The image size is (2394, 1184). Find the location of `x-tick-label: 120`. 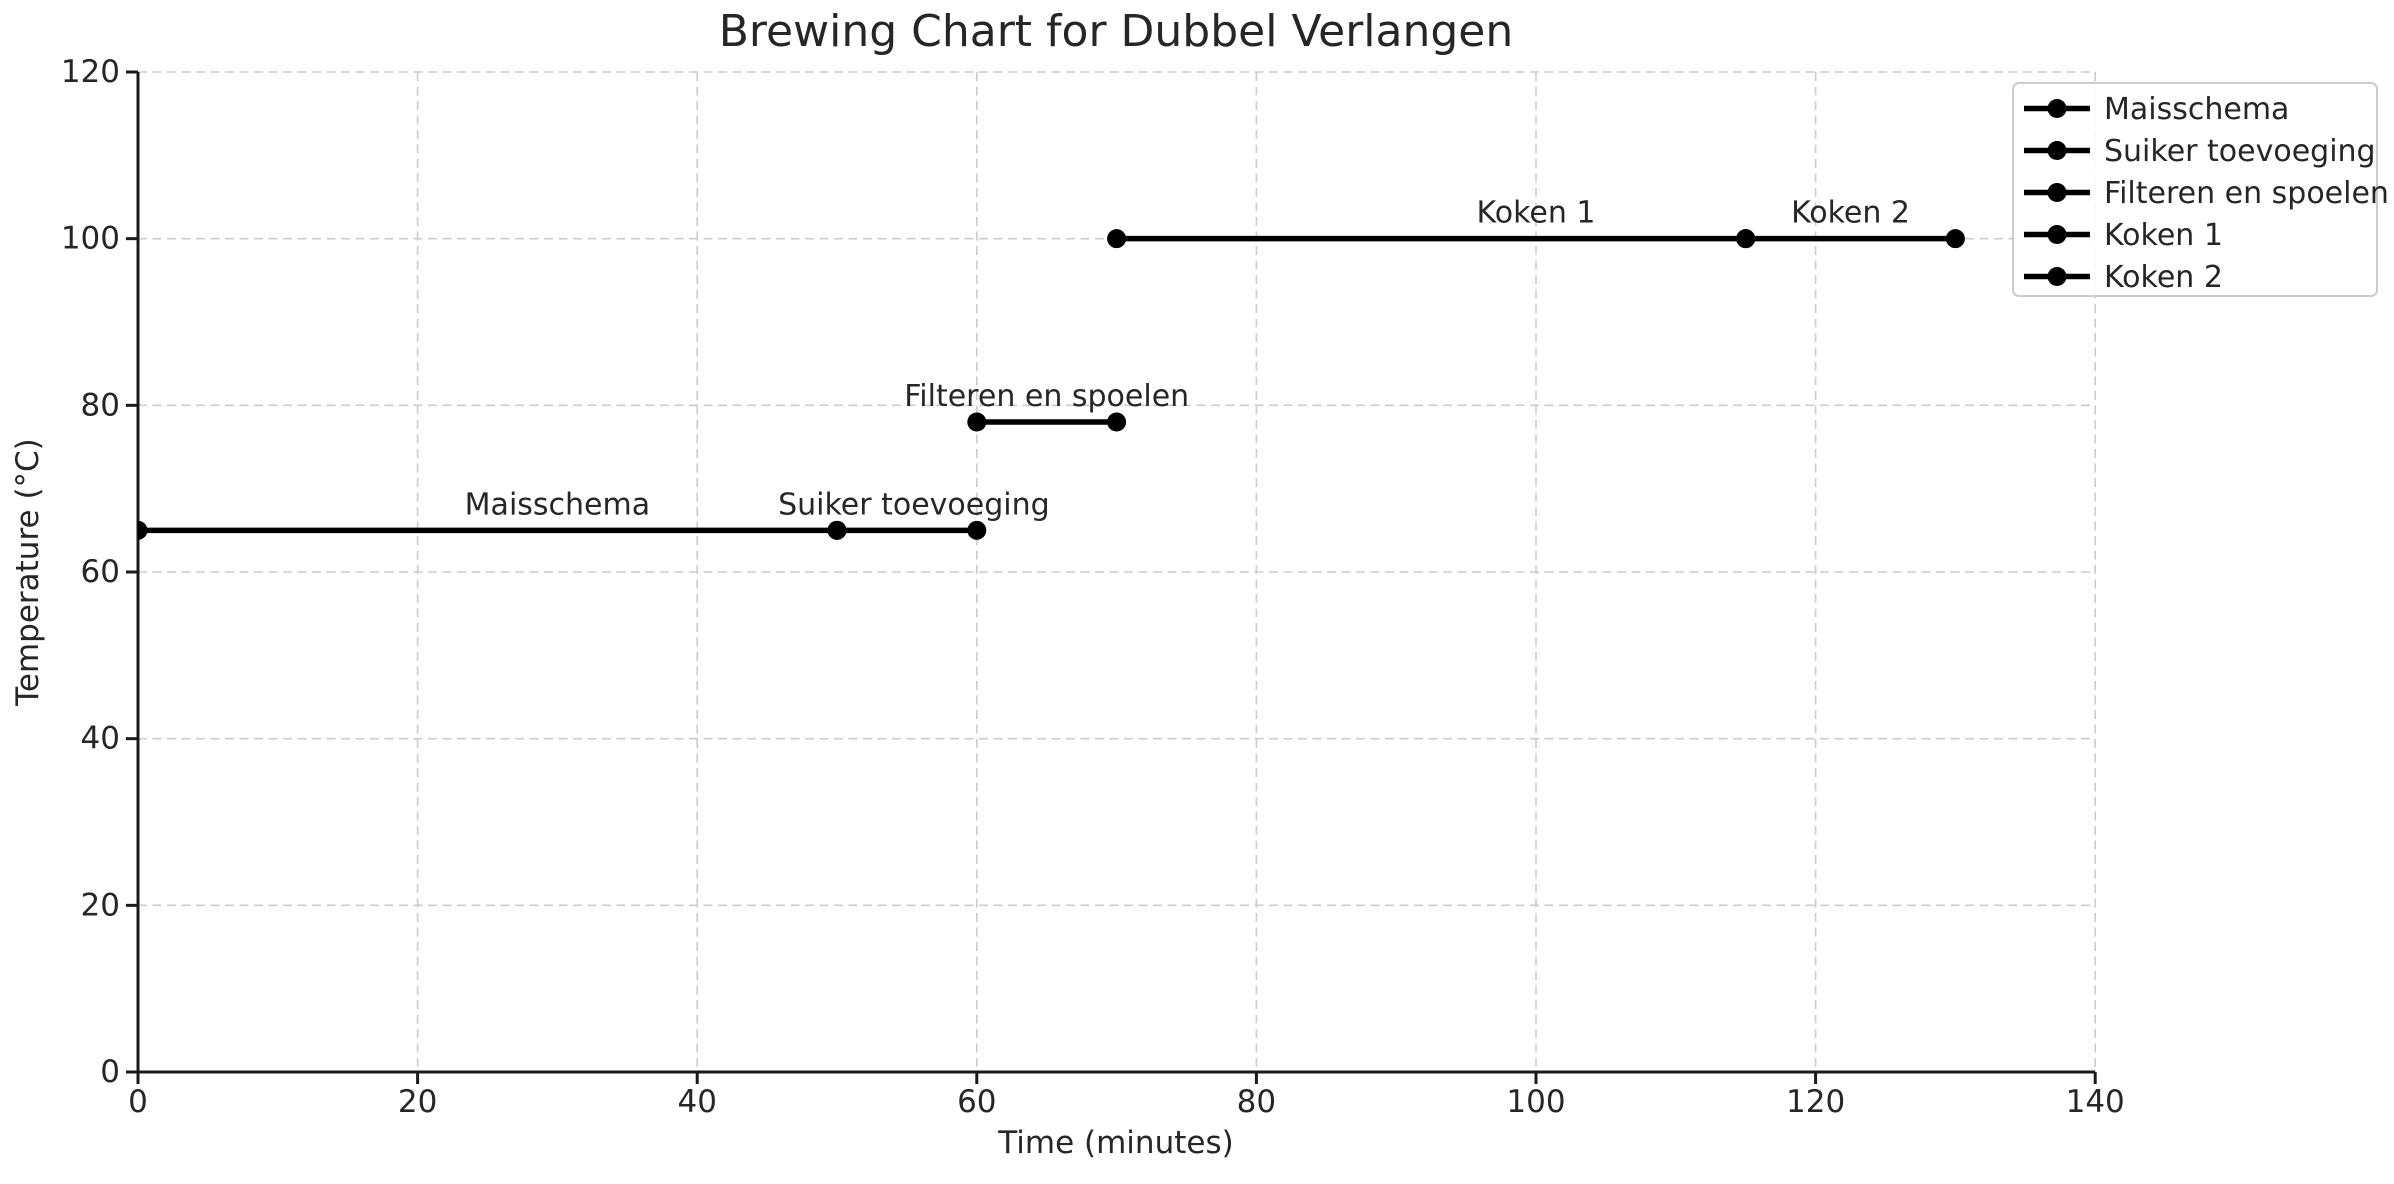

x-tick-label: 120 is located at coordinates (1815, 1102).